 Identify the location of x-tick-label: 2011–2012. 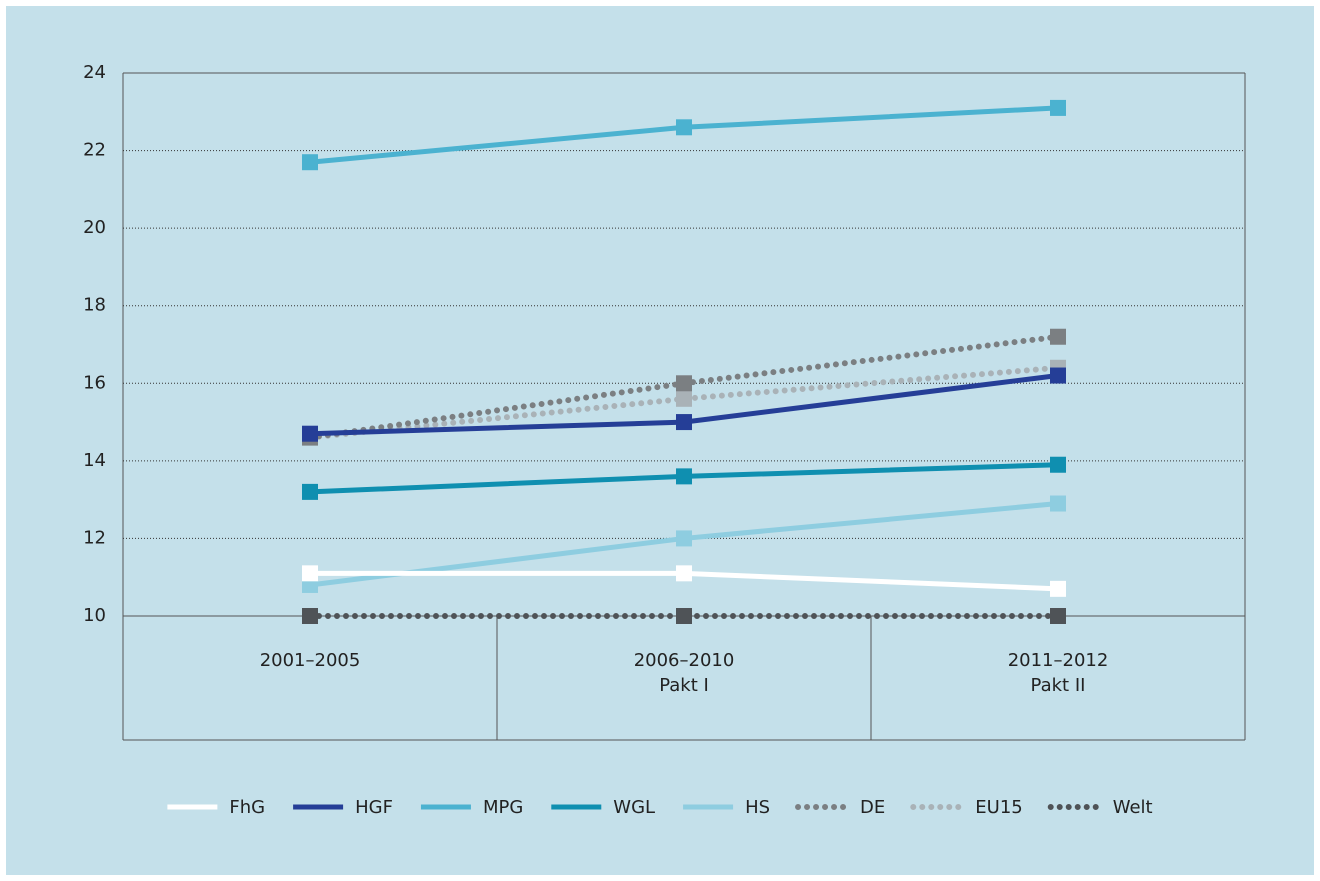
(1058, 660).